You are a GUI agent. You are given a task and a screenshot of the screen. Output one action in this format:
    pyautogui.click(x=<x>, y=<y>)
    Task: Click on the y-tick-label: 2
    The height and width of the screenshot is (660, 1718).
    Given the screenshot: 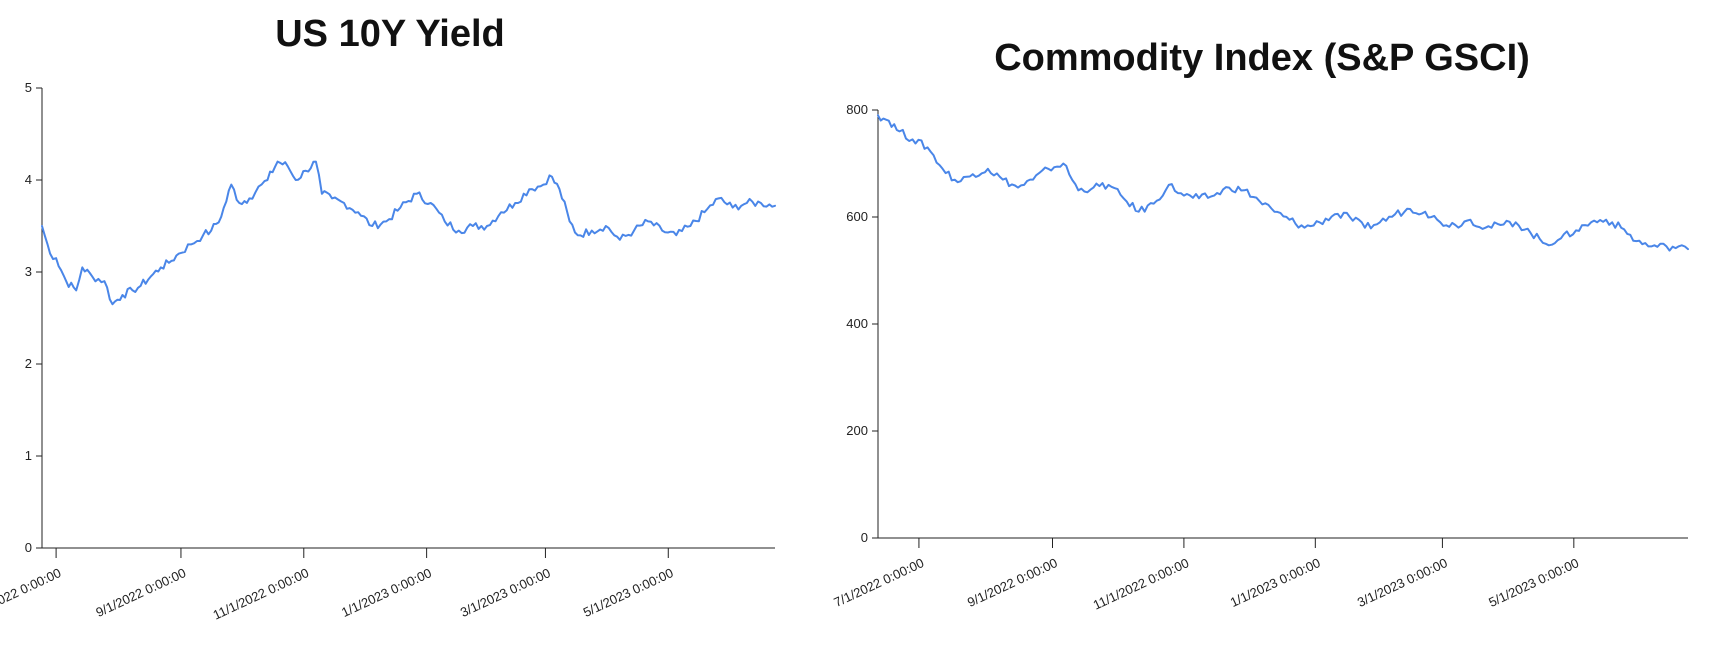 What is the action you would take?
    pyautogui.click(x=28, y=363)
    